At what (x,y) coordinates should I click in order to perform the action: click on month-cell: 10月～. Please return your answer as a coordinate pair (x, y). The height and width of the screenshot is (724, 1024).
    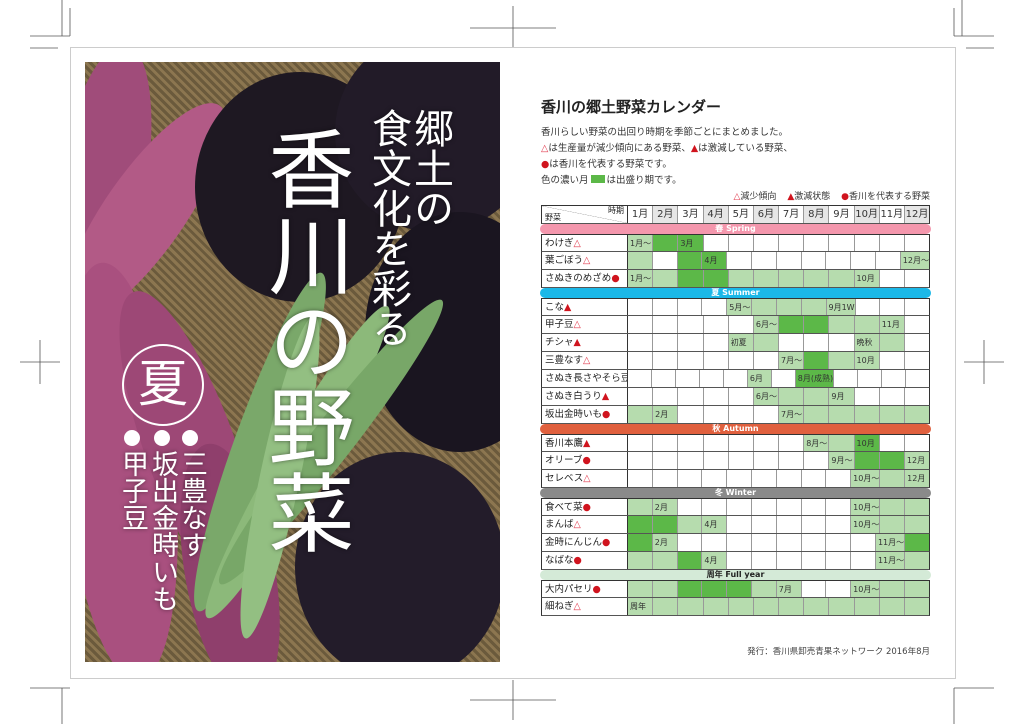
    Looking at the image, I should click on (866, 589).